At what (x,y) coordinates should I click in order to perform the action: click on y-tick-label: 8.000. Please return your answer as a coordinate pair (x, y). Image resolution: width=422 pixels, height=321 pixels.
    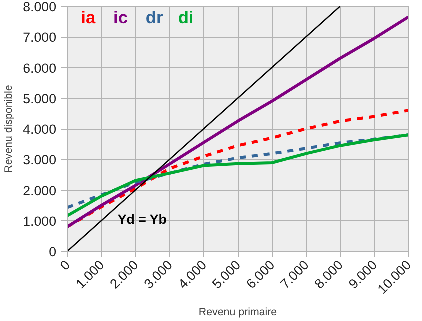
    Looking at the image, I should click on (40, 7).